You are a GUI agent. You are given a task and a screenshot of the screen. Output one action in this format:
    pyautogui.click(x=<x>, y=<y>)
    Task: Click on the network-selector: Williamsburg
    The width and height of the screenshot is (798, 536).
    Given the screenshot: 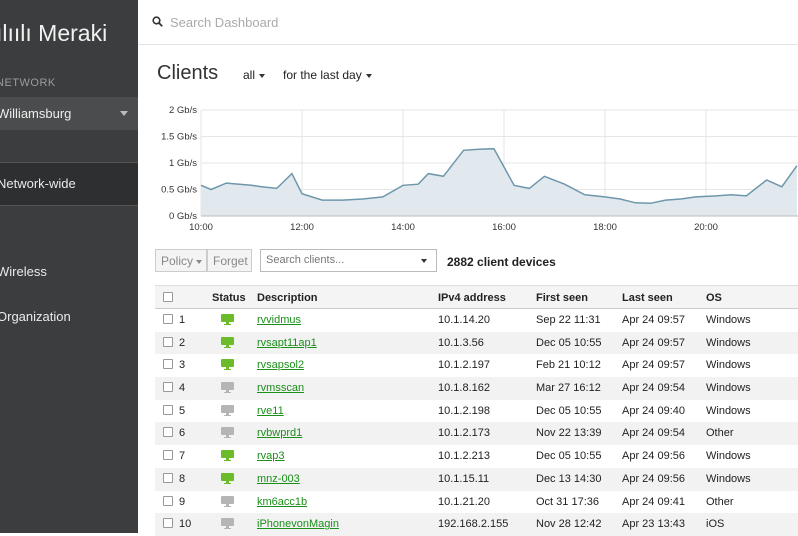 What is the action you would take?
    pyautogui.click(x=69, y=113)
    